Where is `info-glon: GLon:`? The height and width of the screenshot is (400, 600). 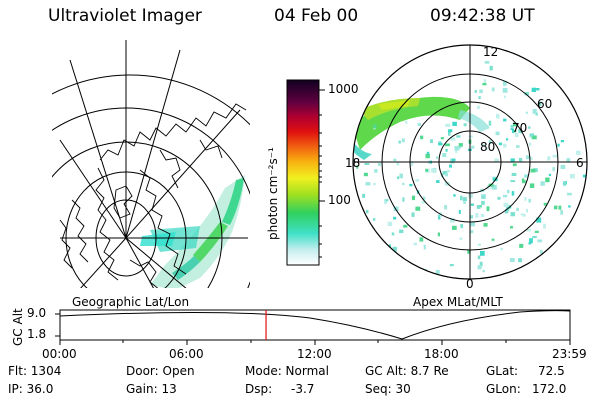
info-glon: GLon: is located at coordinates (503, 389).